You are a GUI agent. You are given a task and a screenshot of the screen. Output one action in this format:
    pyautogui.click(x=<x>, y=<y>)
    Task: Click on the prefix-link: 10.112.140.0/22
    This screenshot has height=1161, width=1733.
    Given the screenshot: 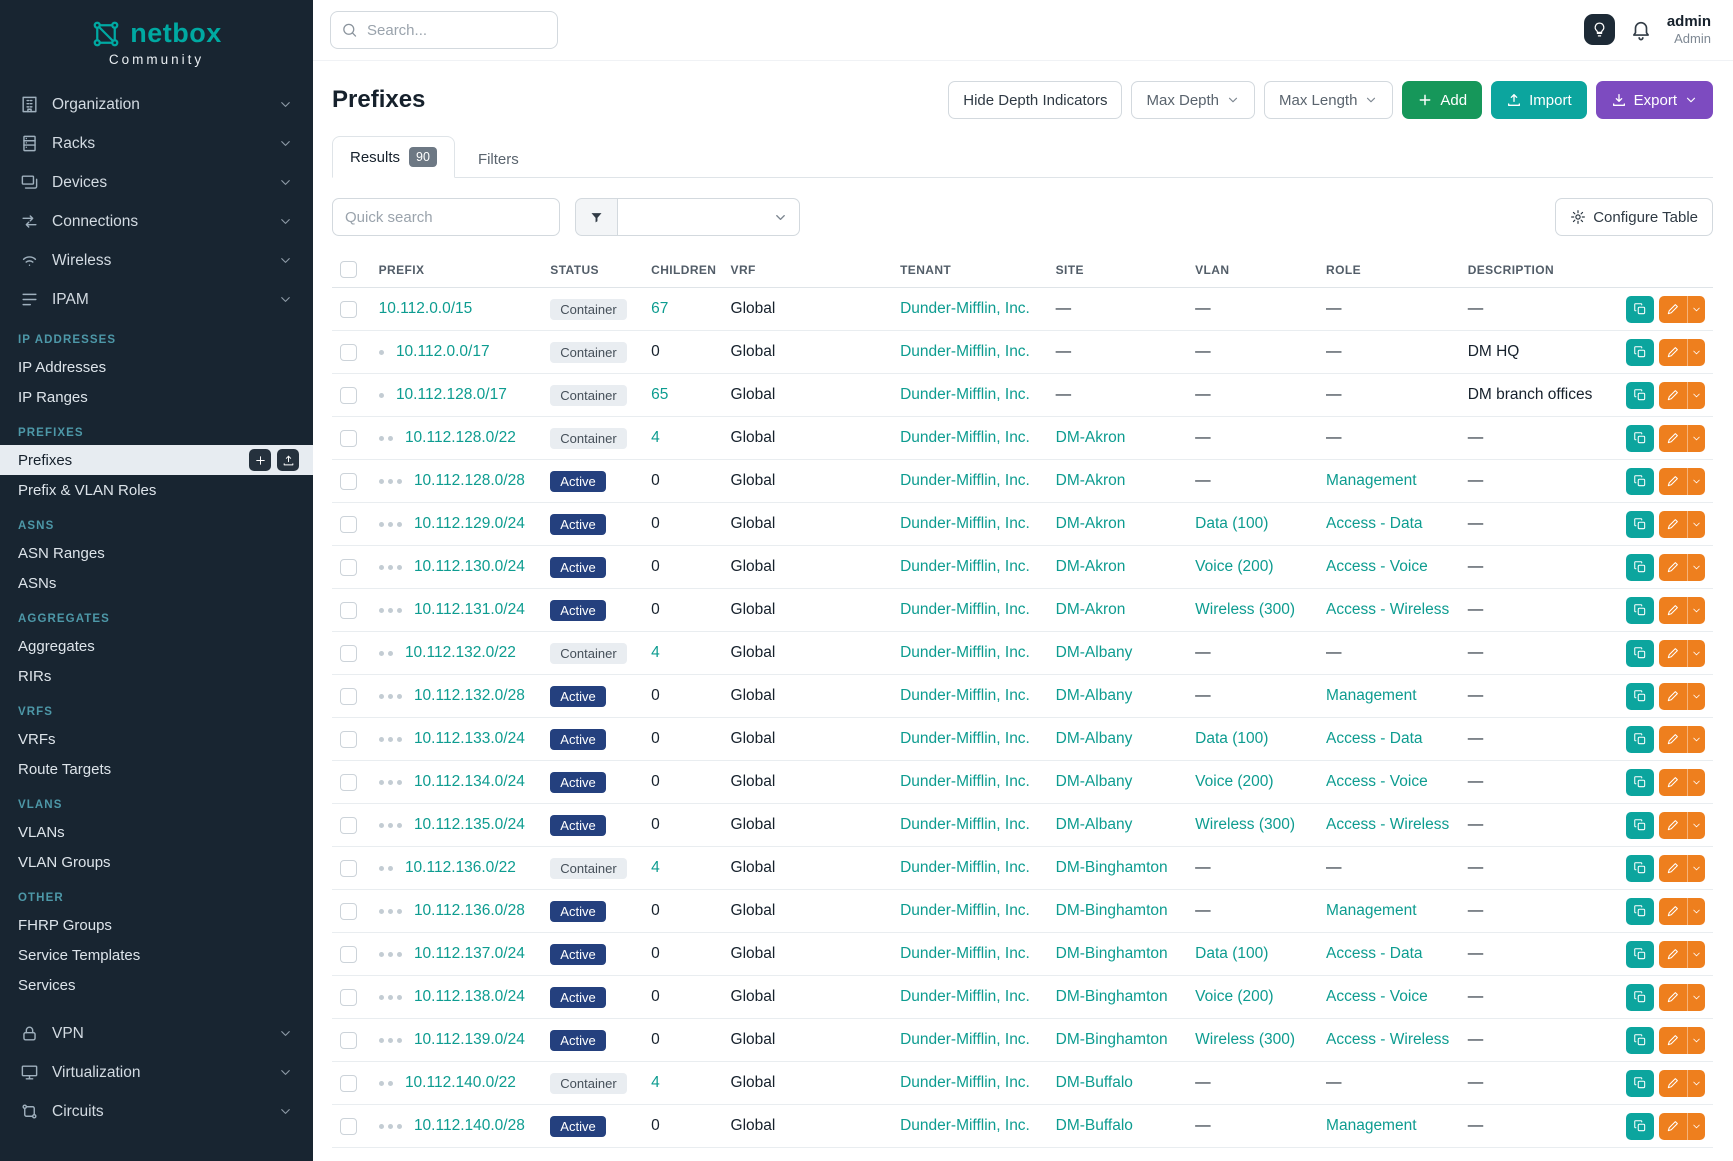 What is the action you would take?
    pyautogui.click(x=460, y=1083)
    